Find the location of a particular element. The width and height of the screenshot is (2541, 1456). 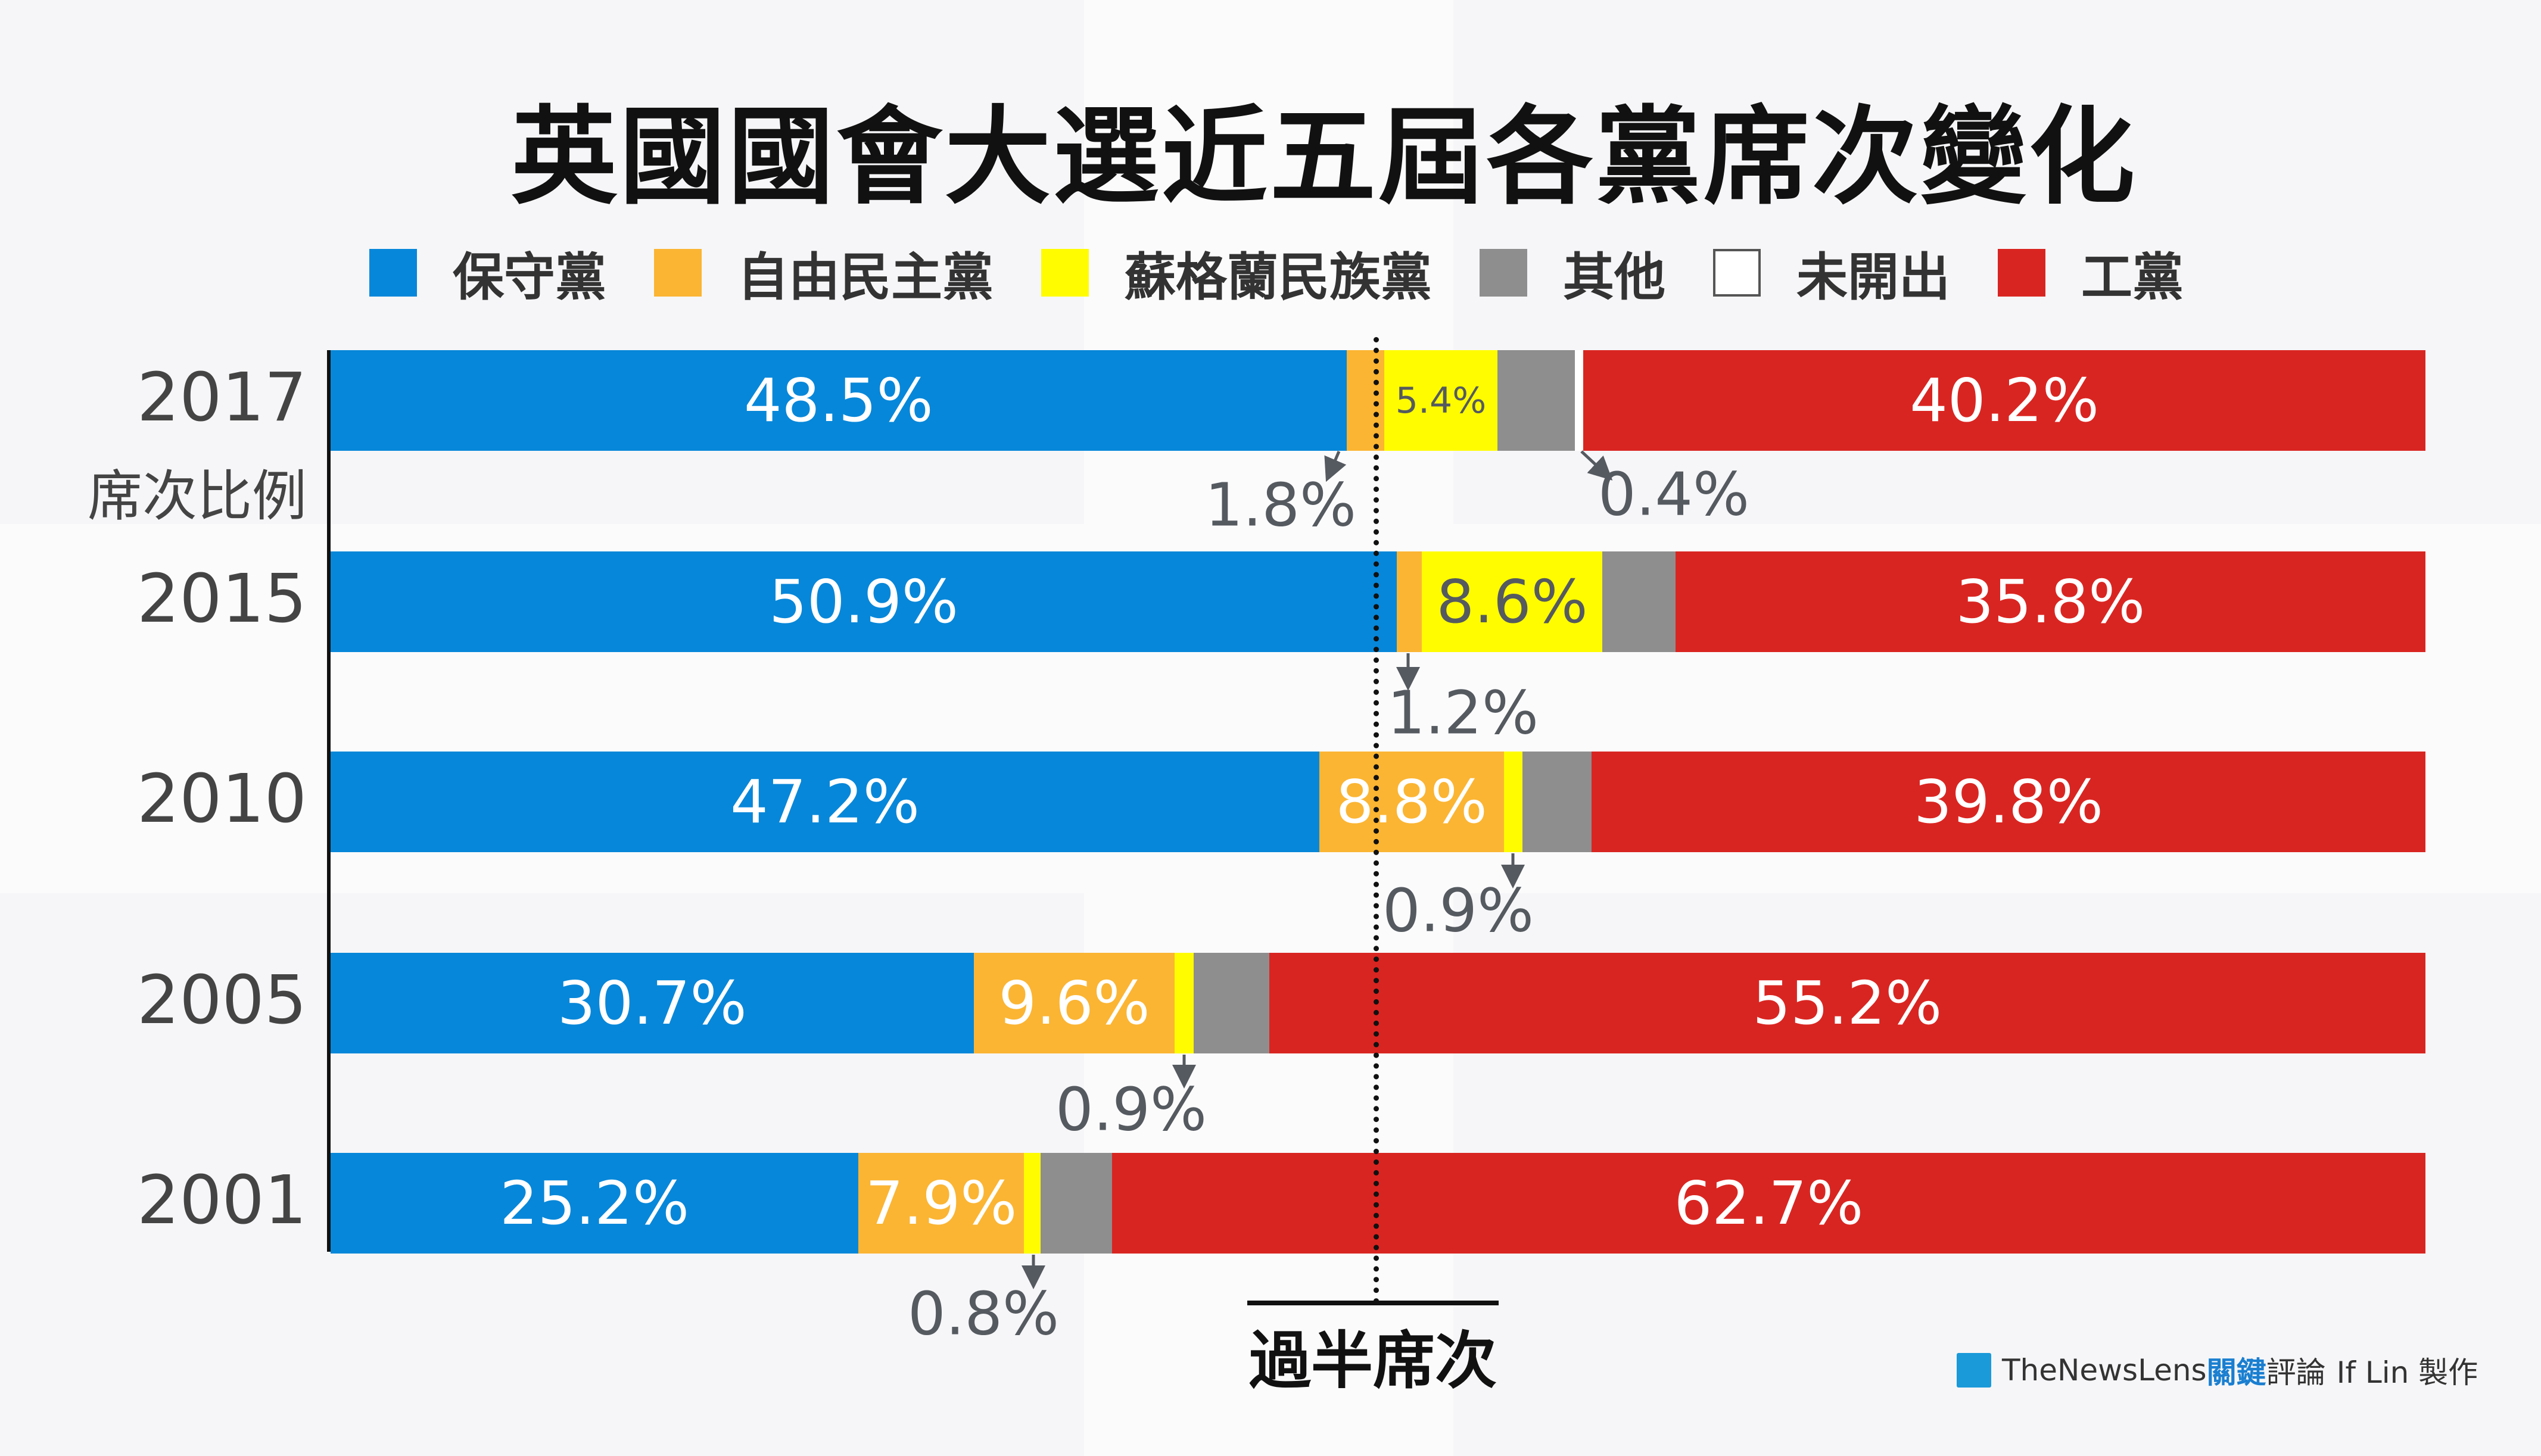

credit-brand-cn-blue: 關鍵 is located at coordinates (2236, 1372).